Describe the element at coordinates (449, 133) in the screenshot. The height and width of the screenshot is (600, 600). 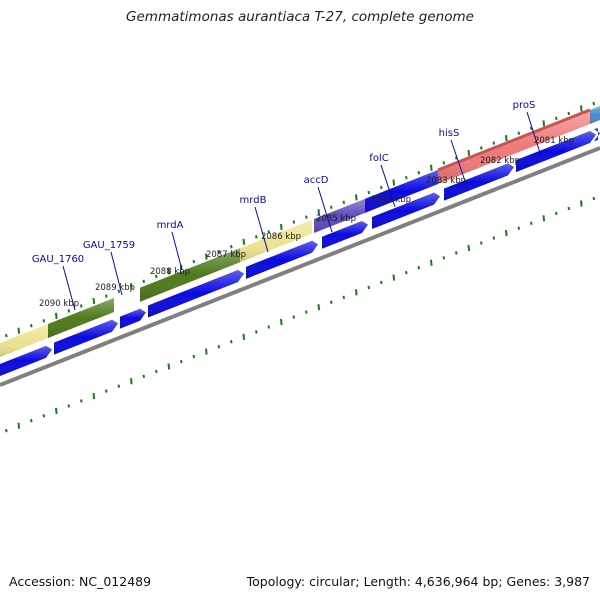
I see `gene-label: hisS` at that location.